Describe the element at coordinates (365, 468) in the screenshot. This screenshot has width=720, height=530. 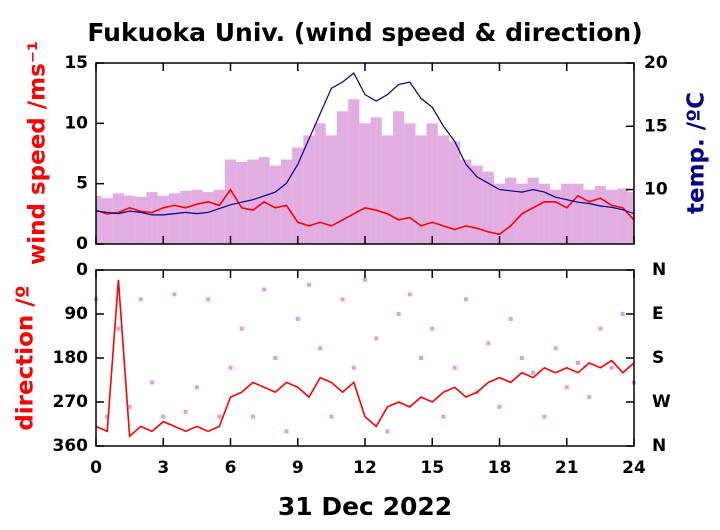
I see `x-tick-label: 12` at that location.